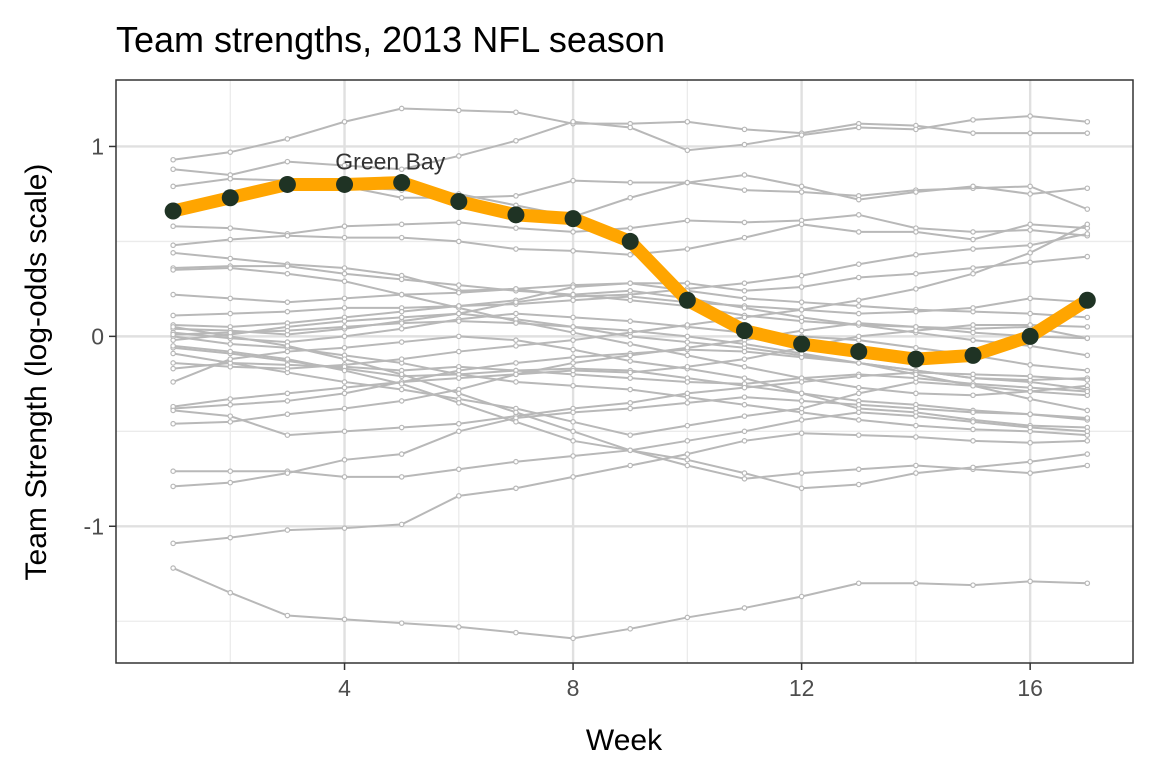  Describe the element at coordinates (802, 688) in the screenshot. I see `x-tick-label: 12` at that location.